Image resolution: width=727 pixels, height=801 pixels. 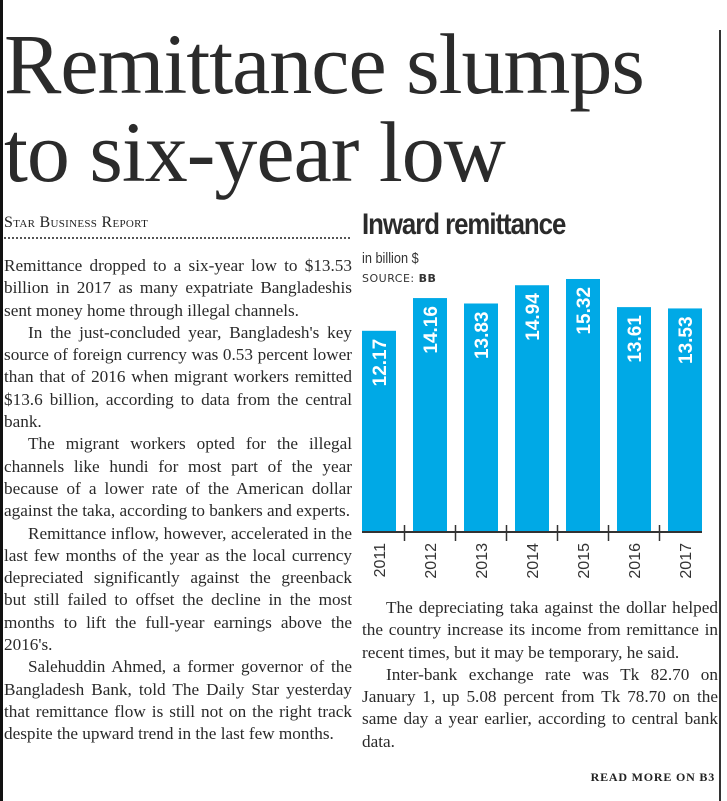 I want to click on value-label-2012: 14.16, so click(x=431, y=330).